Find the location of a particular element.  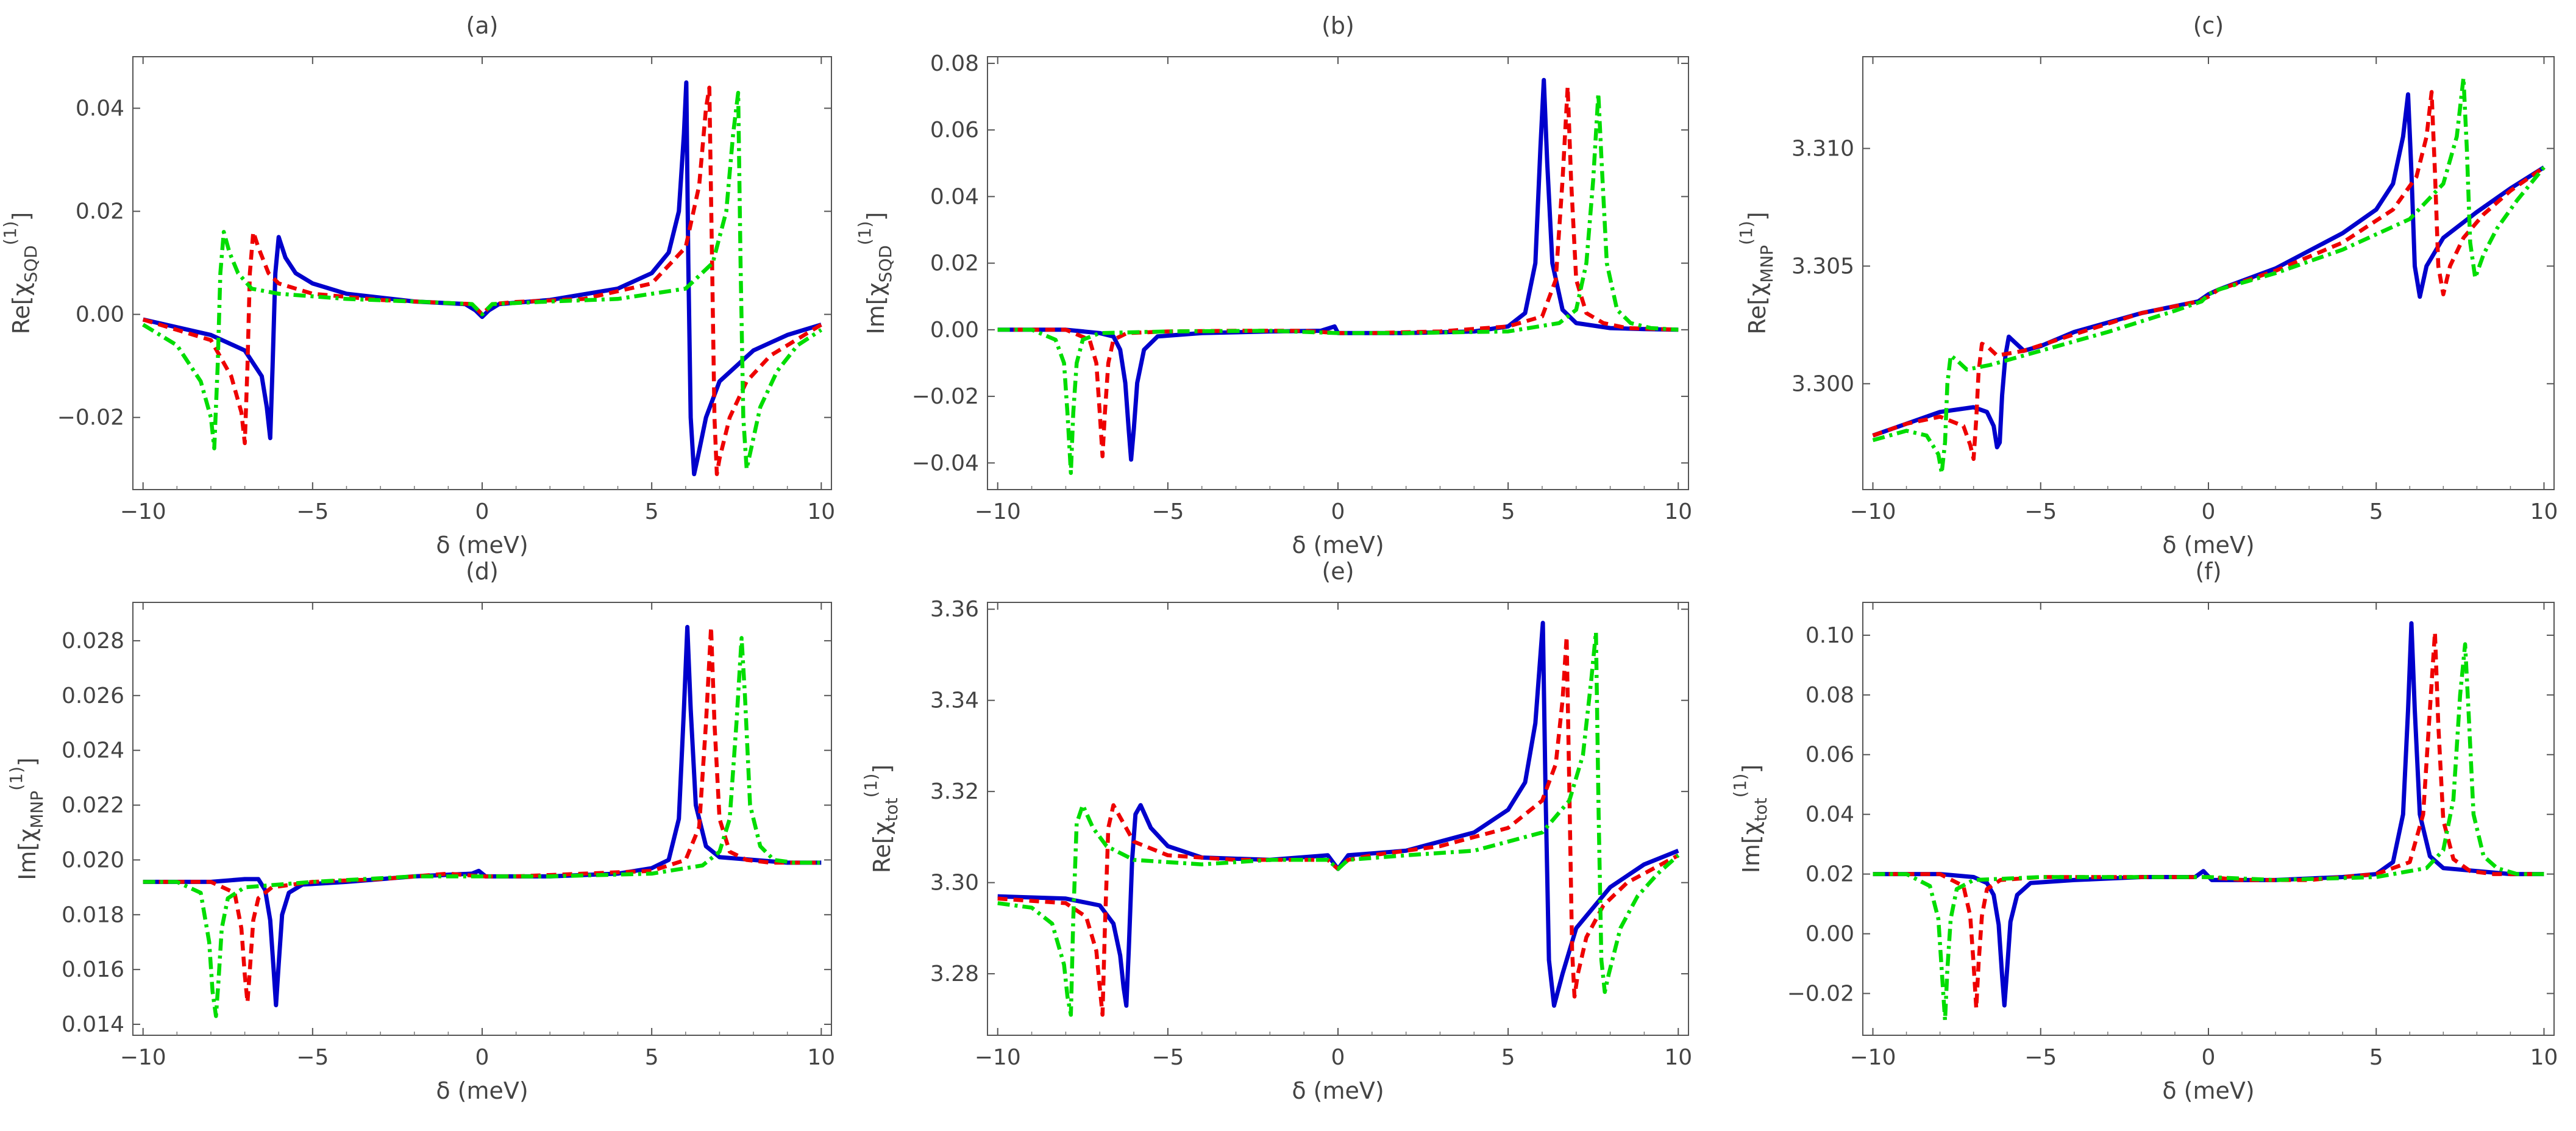

panel-title: (c) is located at coordinates (2208, 25).